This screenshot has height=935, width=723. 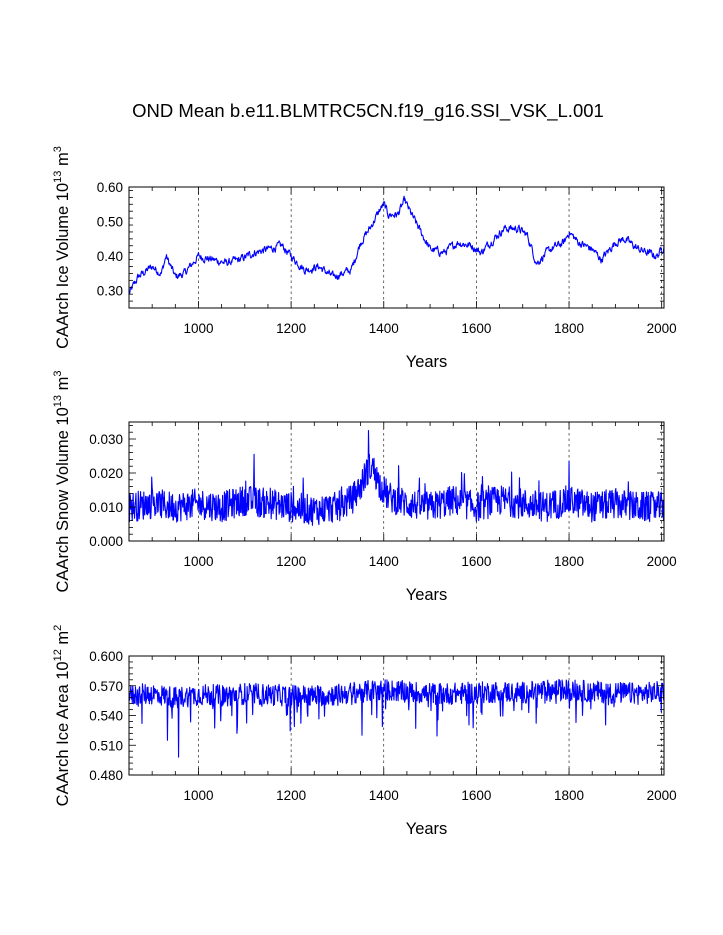 I want to click on y-tick-label: 0.510, so click(x=106, y=745).